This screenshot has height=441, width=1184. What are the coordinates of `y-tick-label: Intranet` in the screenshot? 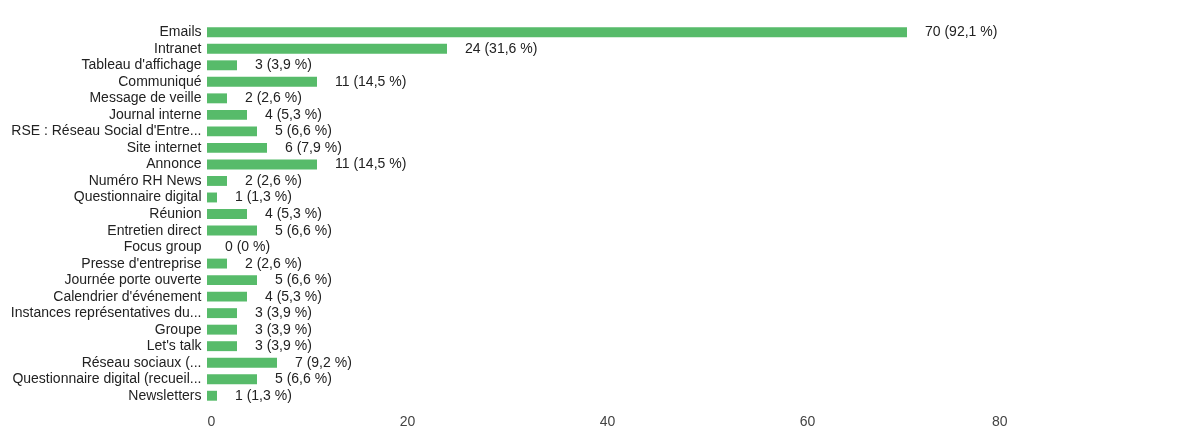 It's located at (178, 47).